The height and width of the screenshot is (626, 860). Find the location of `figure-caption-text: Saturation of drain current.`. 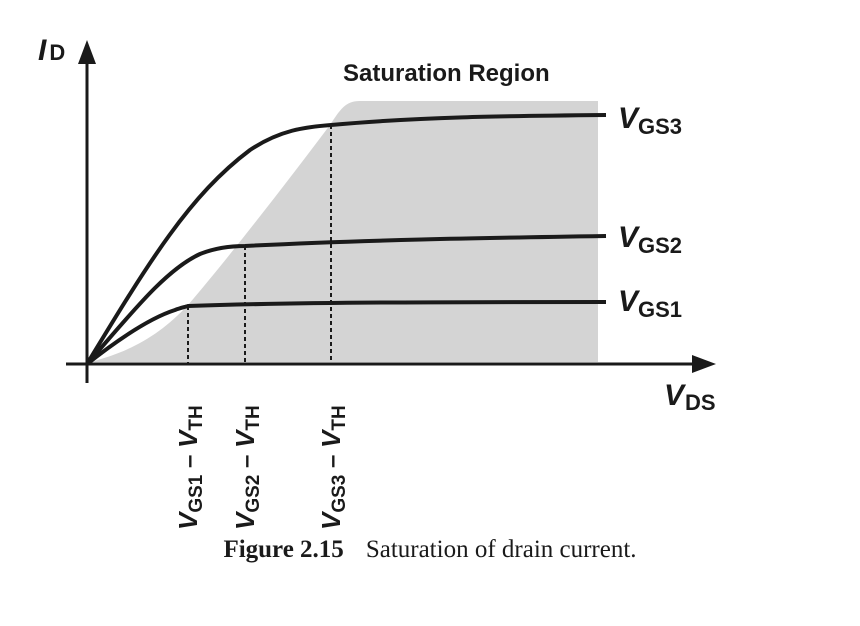

figure-caption-text: Saturation of drain current. is located at coordinates (501, 549).